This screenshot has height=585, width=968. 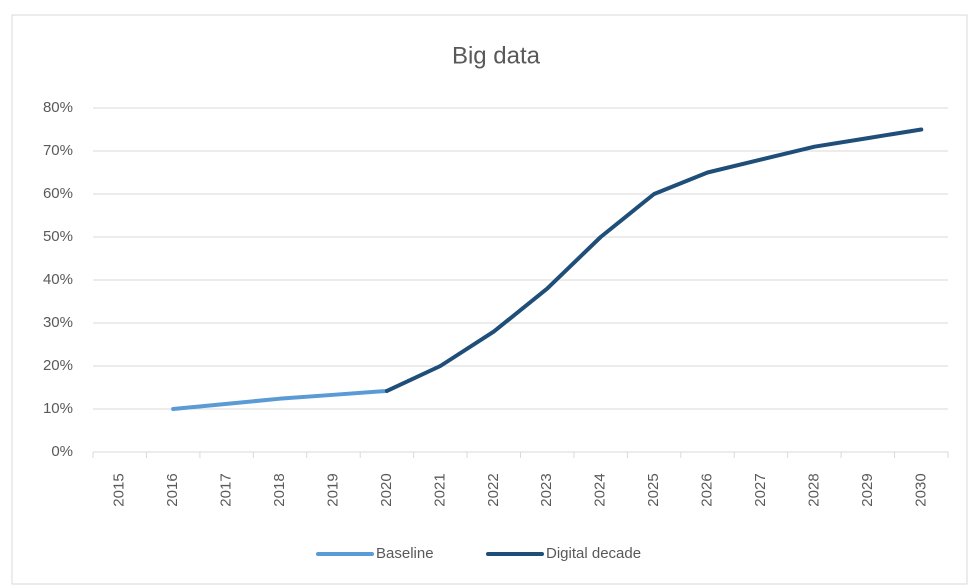 I want to click on y-tick-label: 80%, so click(x=58, y=107).